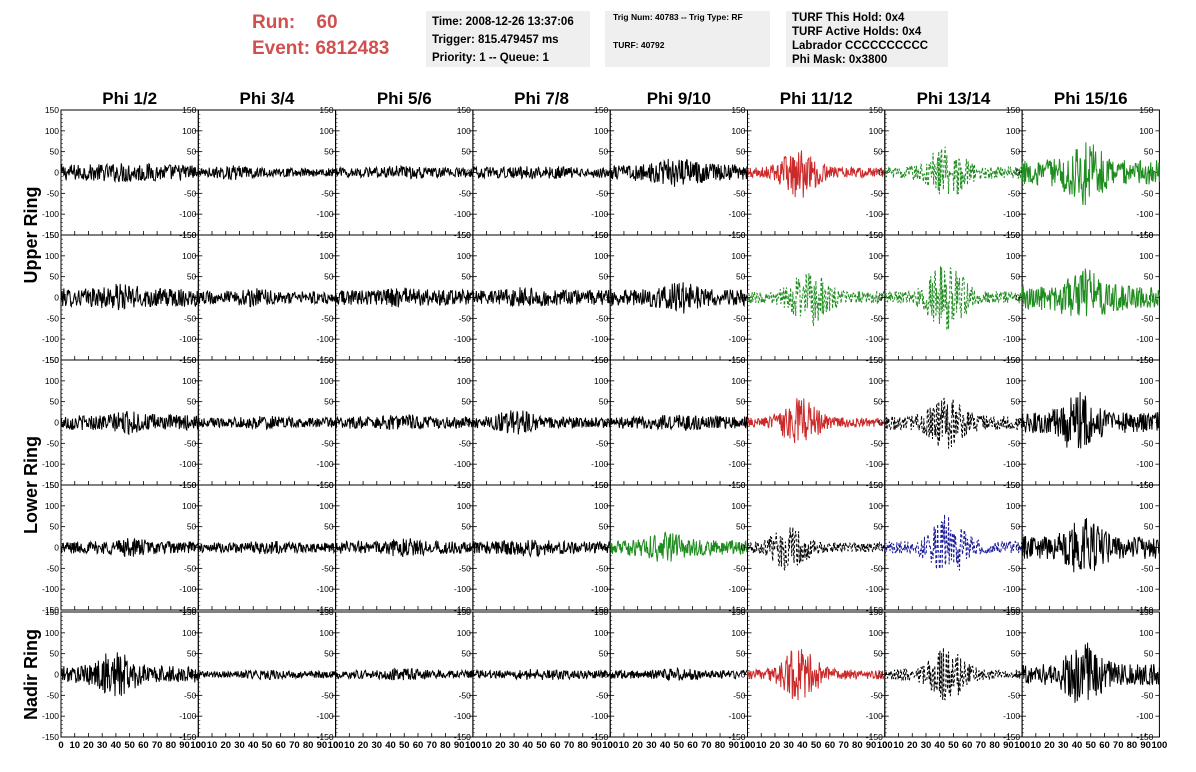 Image resolution: width=1196 pixels, height=772 pixels. I want to click on trigger-text: Trigger: 815.479457 ms, so click(495, 40).